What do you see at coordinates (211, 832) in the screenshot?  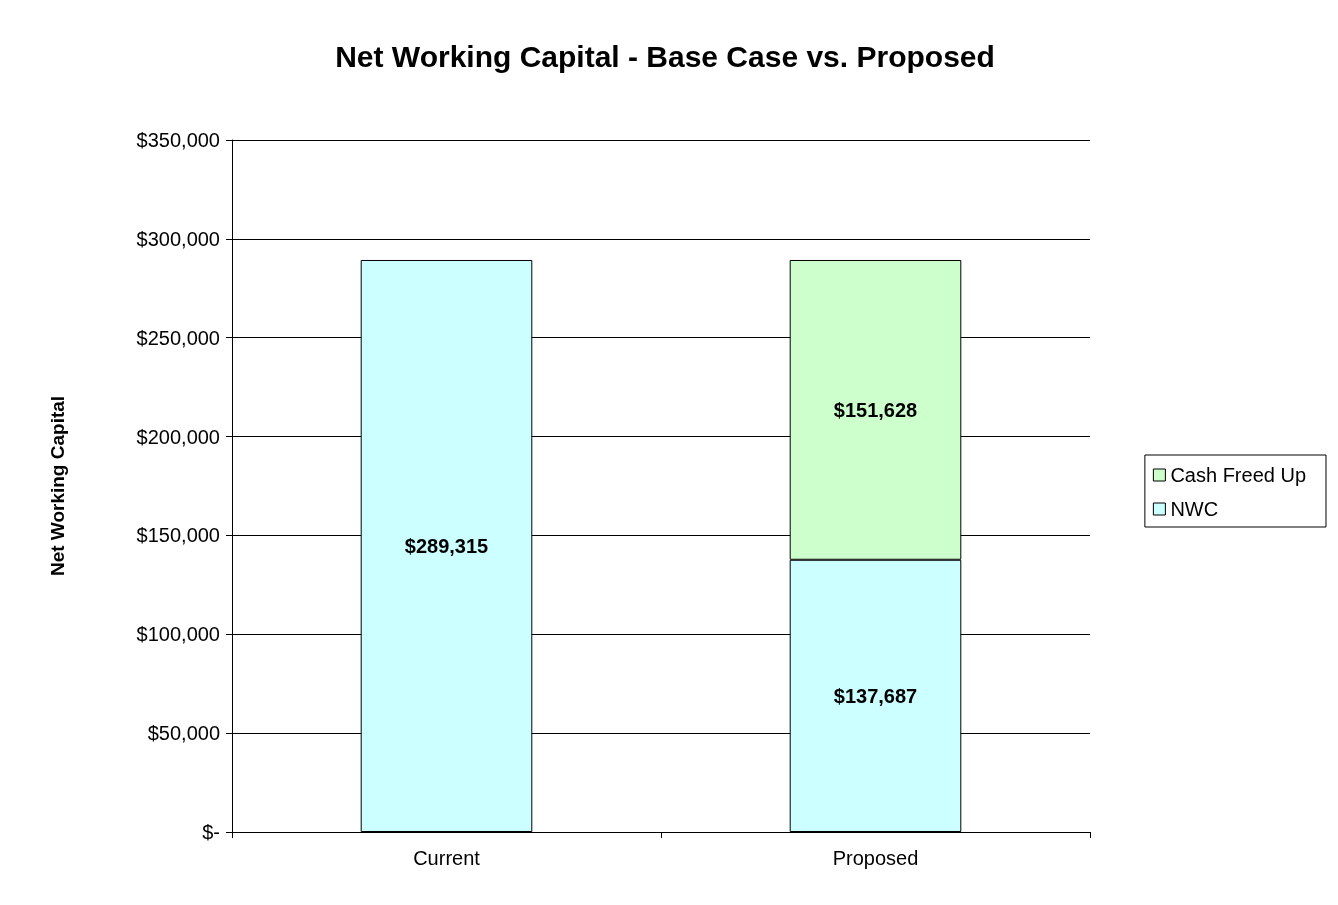 I see `y-tick-label: $-` at bounding box center [211, 832].